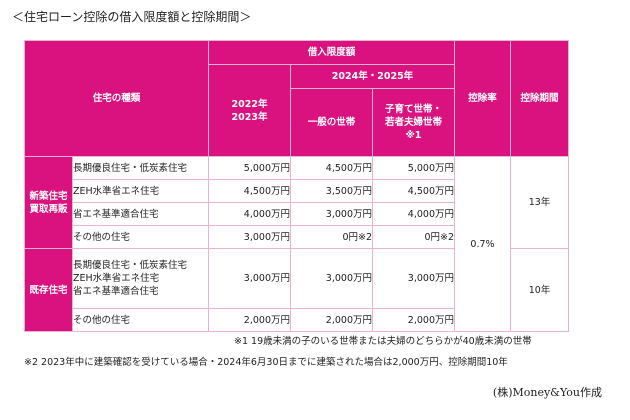 The height and width of the screenshot is (420, 630). I want to click on header-2024-2025: 2024年・2025年, so click(372, 76).